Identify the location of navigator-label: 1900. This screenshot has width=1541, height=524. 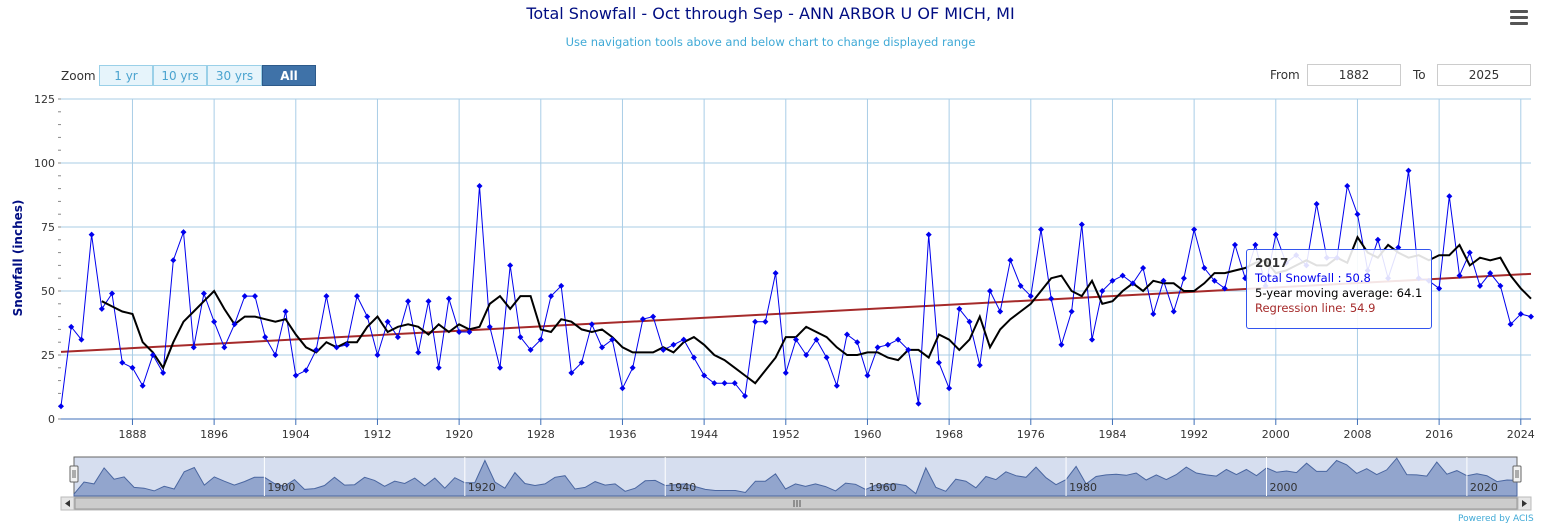
(281, 487).